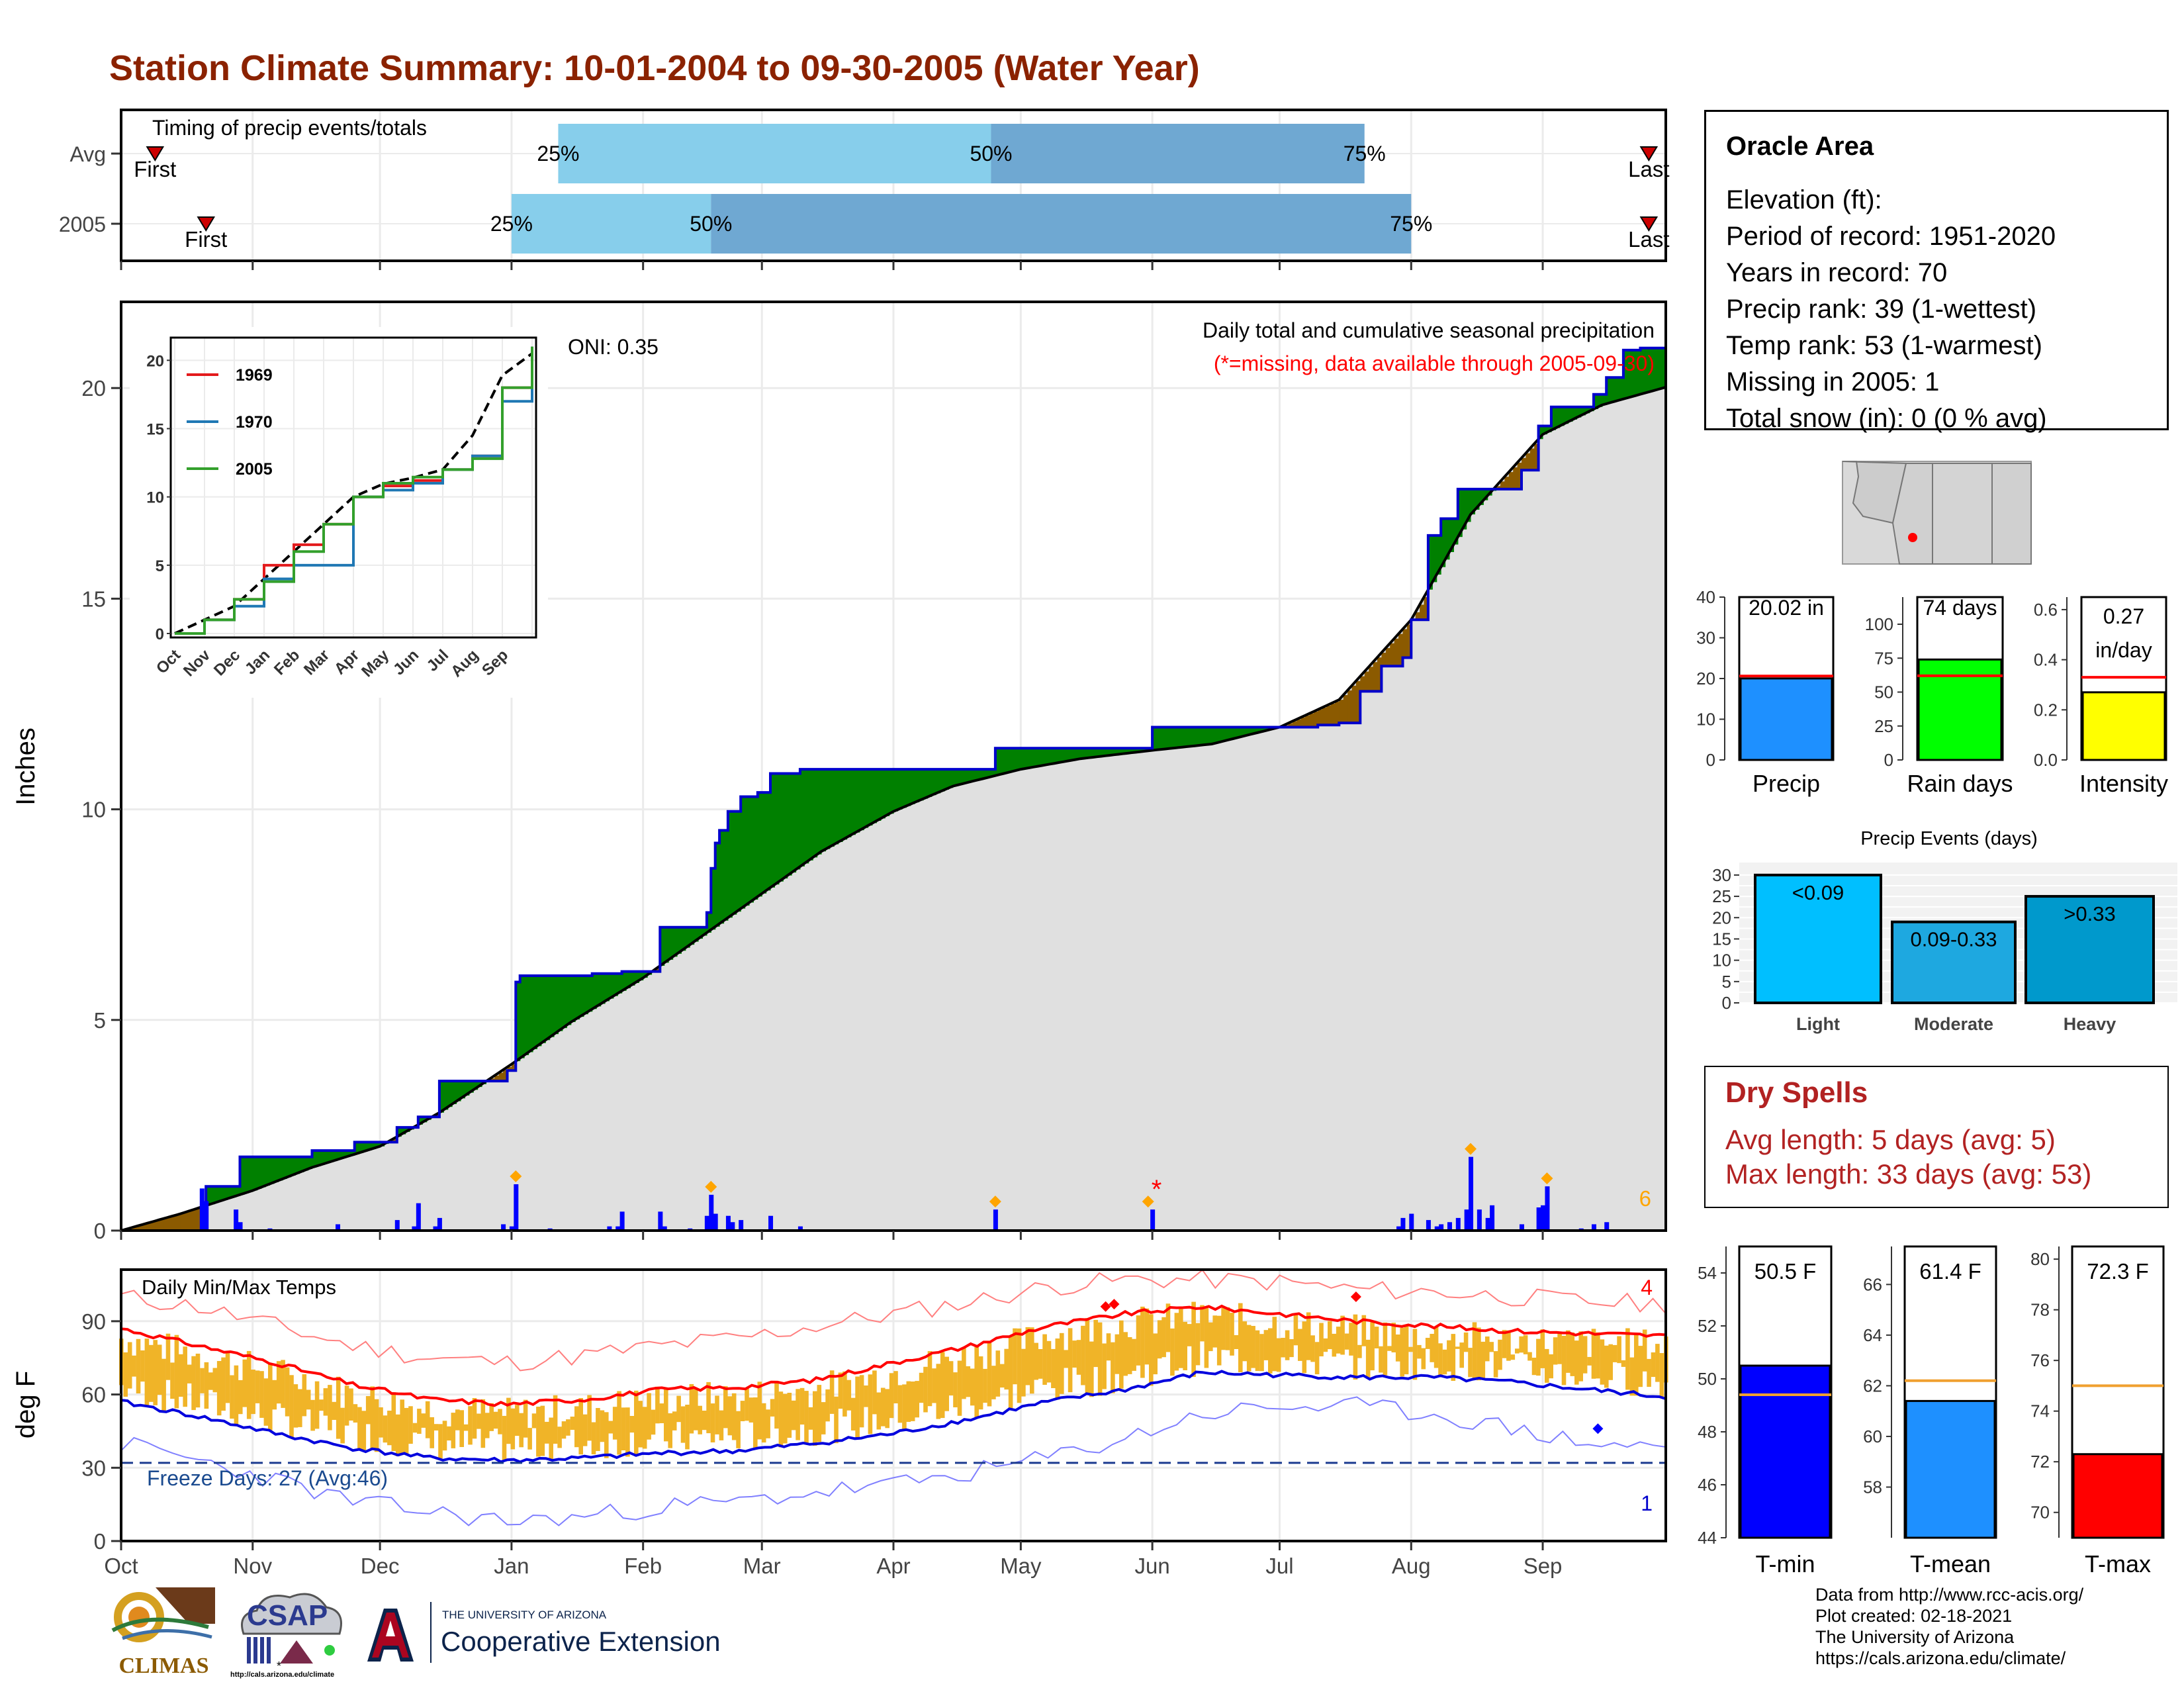 Image resolution: width=2184 pixels, height=1688 pixels. What do you see at coordinates (893, 1417) in the screenshot?
I see `temp-avg-min-line` at bounding box center [893, 1417].